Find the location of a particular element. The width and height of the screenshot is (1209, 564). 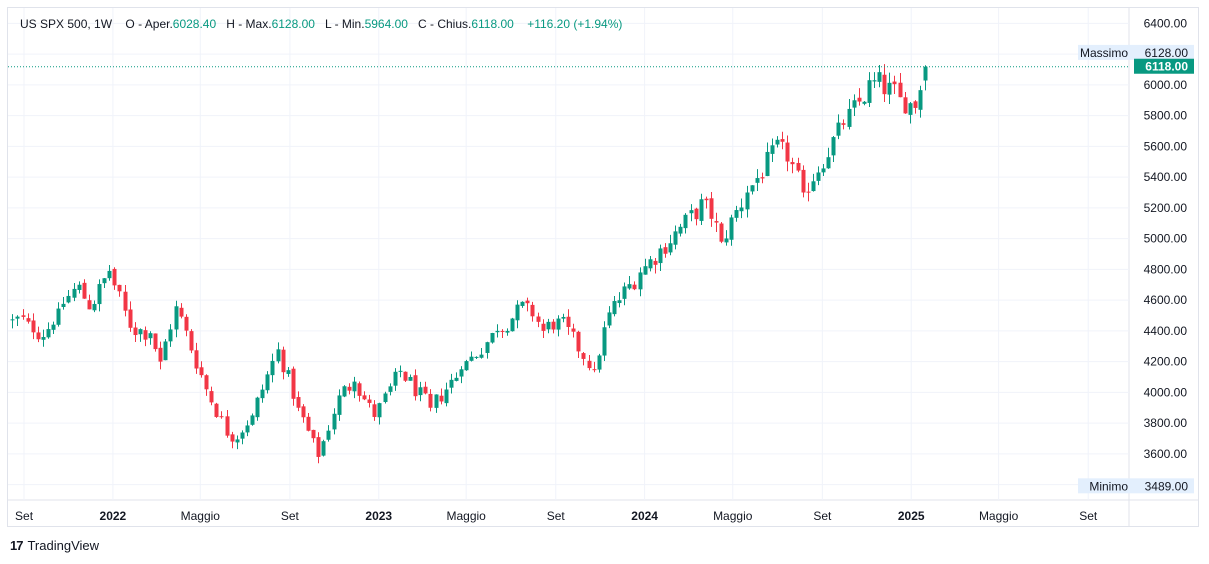

symbol-label: US SPX 500, 1W is located at coordinates (66, 24).